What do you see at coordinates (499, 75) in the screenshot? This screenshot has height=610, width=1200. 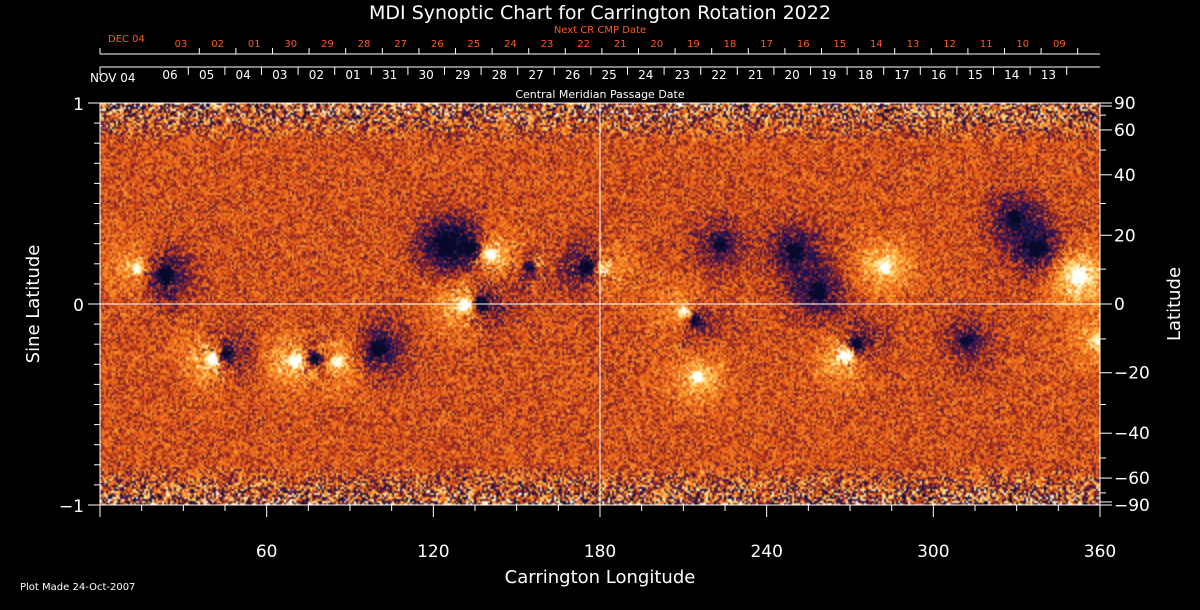 I see `cmp-date-label: 28` at bounding box center [499, 75].